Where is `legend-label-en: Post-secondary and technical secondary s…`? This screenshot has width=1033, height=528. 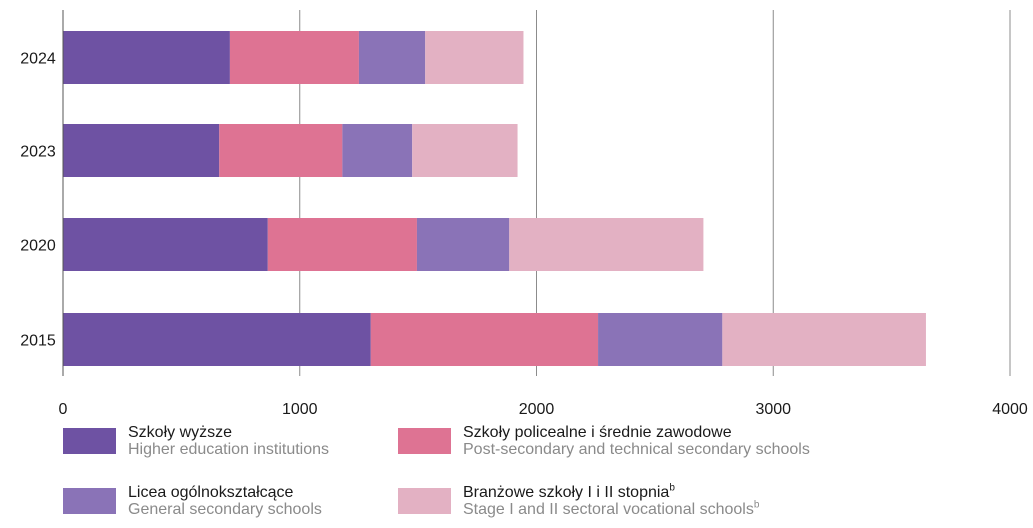 legend-label-en: Post-secondary and technical secondary s… is located at coordinates (636, 449).